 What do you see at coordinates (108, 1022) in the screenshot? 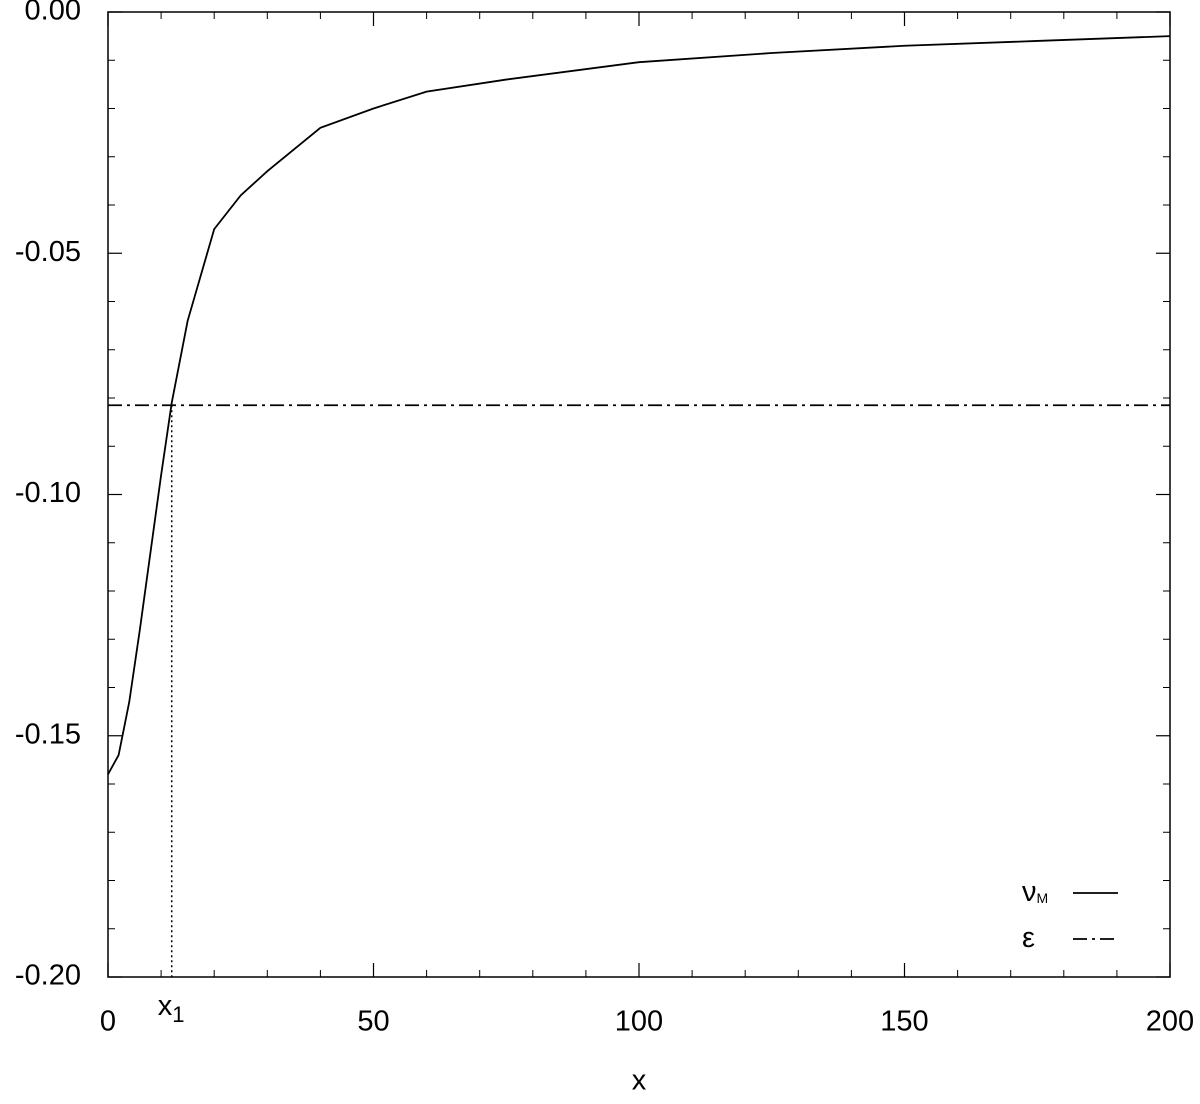
I see `x-tick-label: 0` at bounding box center [108, 1022].